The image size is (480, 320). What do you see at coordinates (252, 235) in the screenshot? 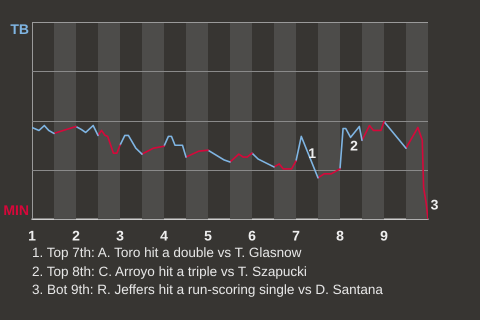
I see `x-tick-label: 6` at bounding box center [252, 235].